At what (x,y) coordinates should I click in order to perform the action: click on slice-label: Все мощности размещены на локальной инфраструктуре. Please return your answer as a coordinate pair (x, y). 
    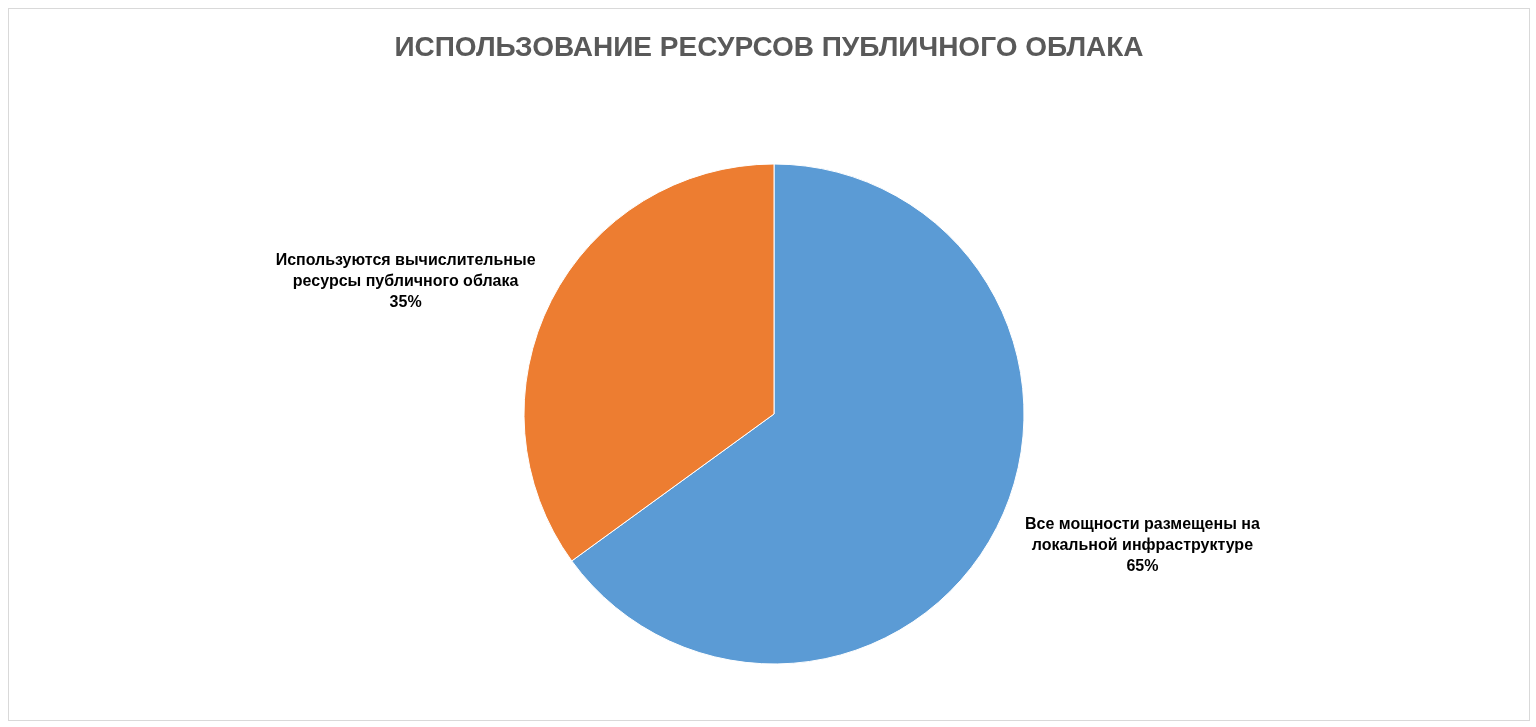
    Looking at the image, I should click on (1142, 533).